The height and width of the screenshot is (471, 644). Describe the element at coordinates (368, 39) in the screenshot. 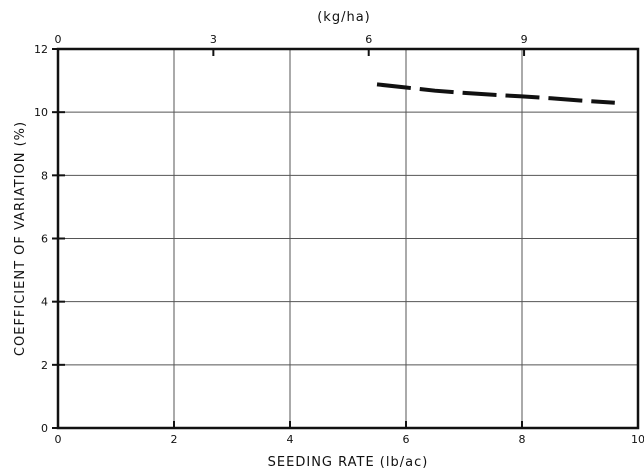

I see `top-x-tick-label: 6` at that location.